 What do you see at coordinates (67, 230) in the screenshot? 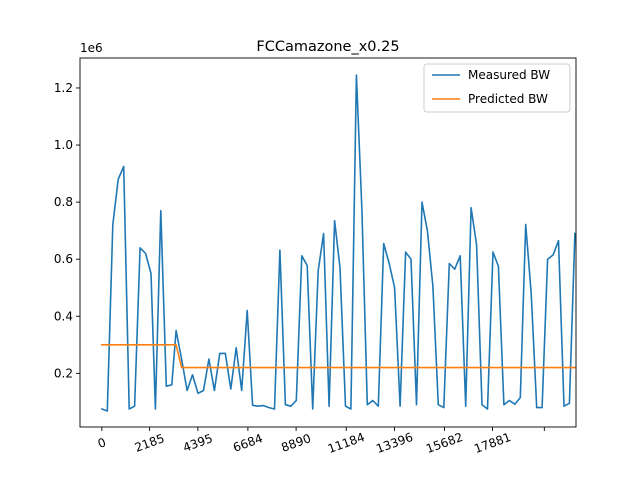
I see `y-axis: 0.2 0.4 0.6 0.8 1.0 1.2` at bounding box center [67, 230].